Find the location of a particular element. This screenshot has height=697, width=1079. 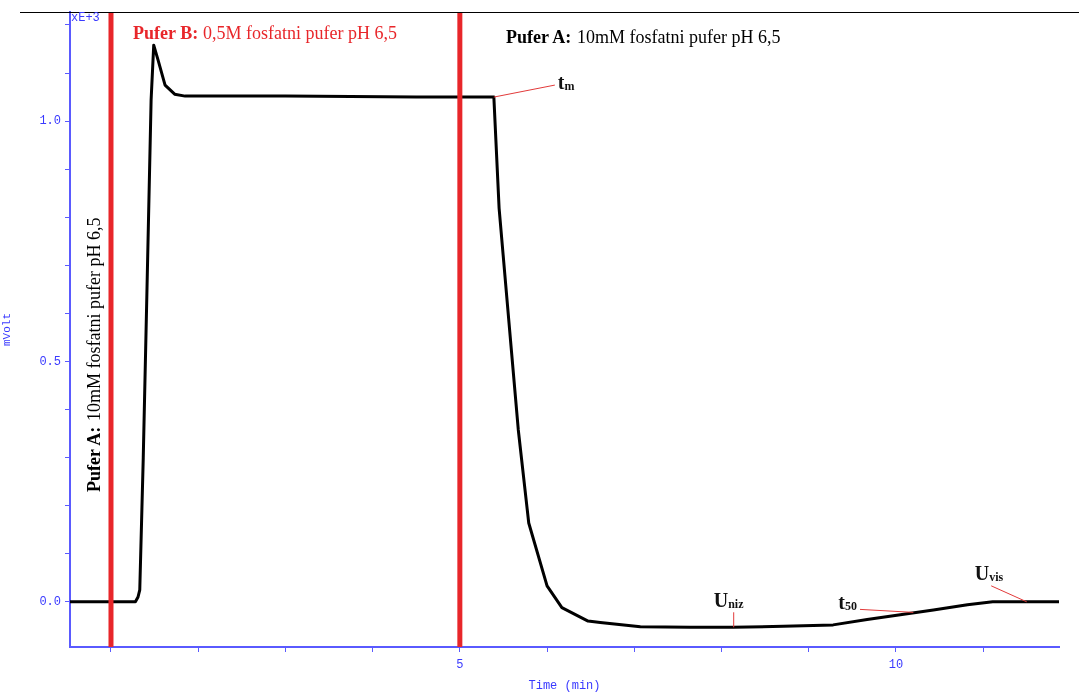

y-tick-label: 0.5 is located at coordinates (50, 361).